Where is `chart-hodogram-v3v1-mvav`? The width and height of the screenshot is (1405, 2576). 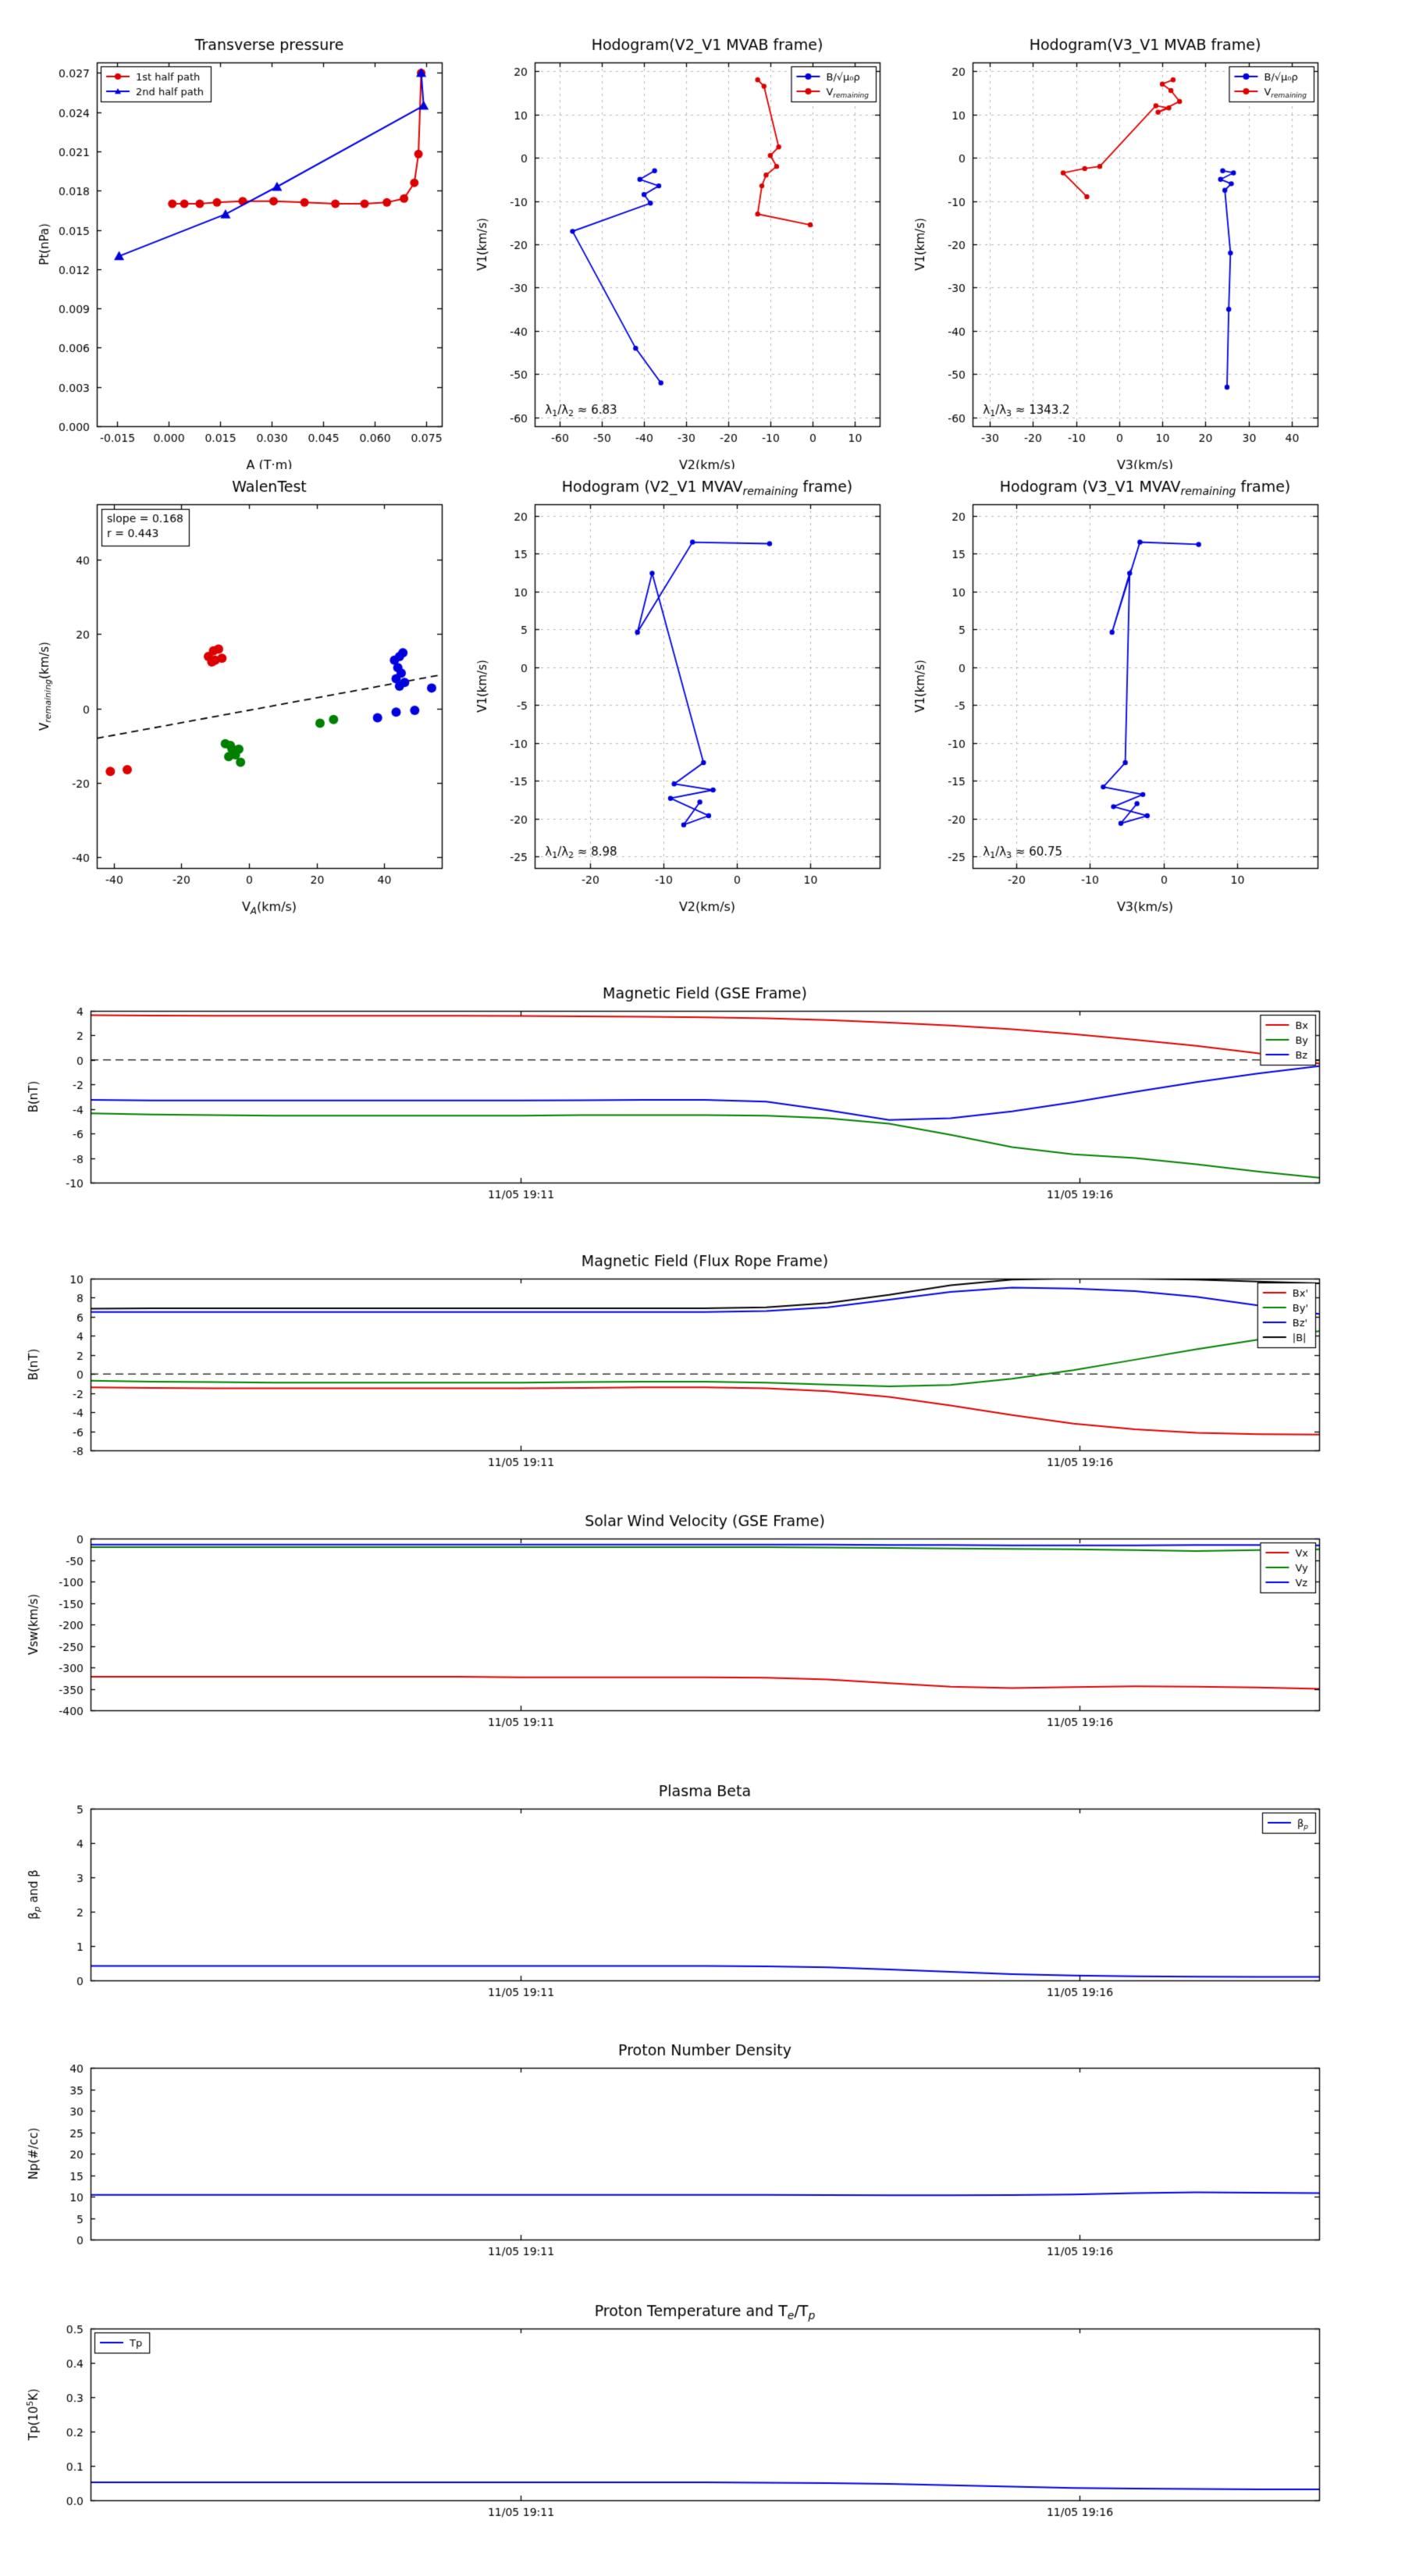
chart-hodogram-v3v1-mvav is located at coordinates (1118, 695).